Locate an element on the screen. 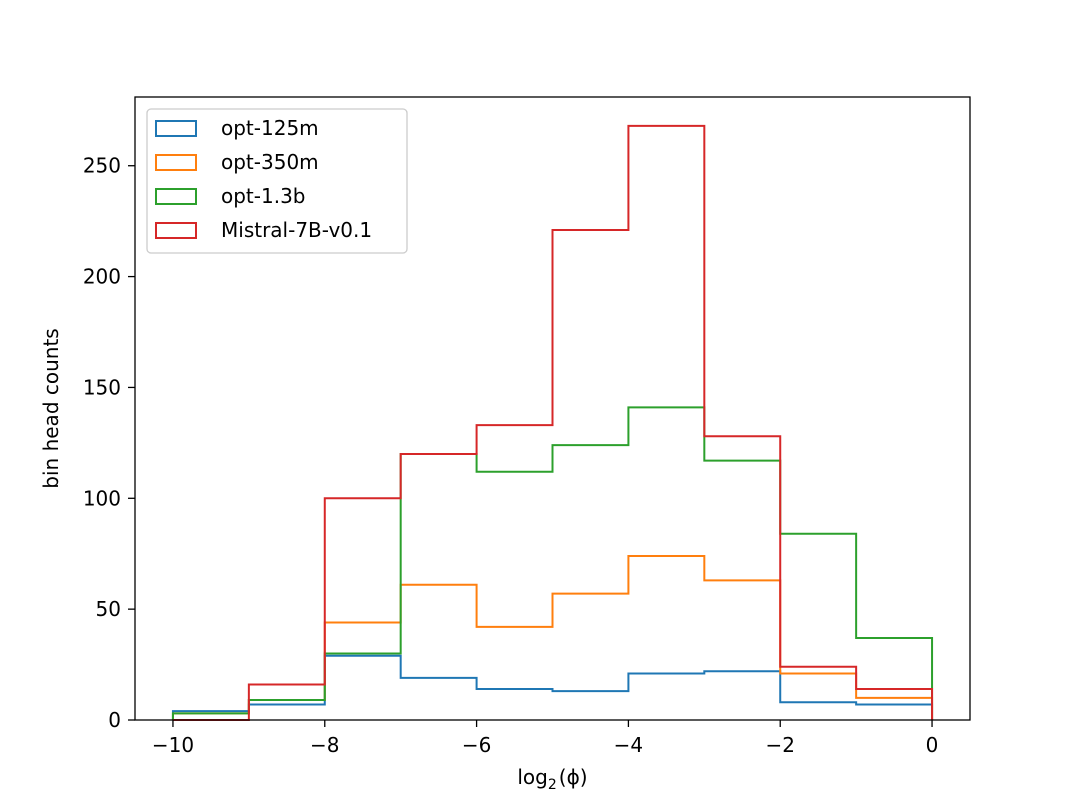 The height and width of the screenshot is (809, 1079). x-tick-label: −8 is located at coordinates (324, 745).